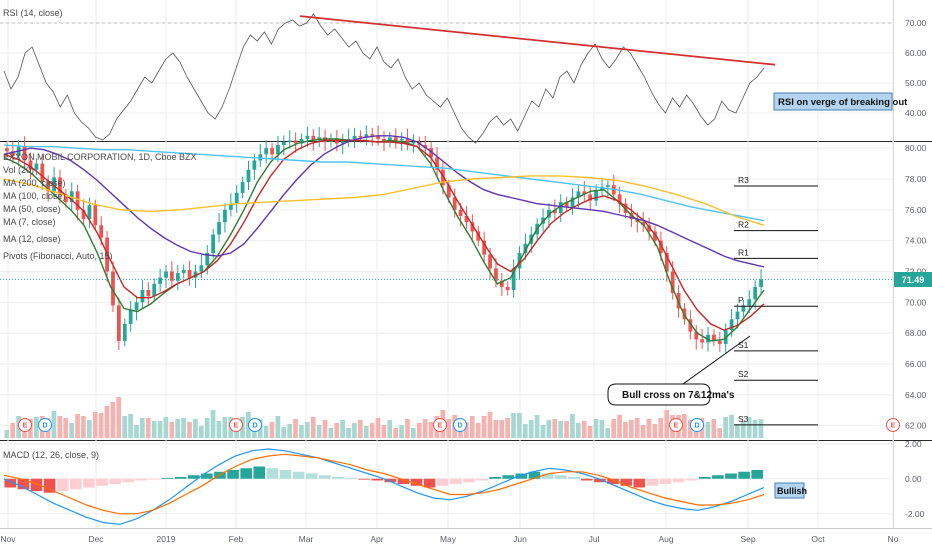  What do you see at coordinates (840, 101) in the screenshot?
I see `rsi-annotation: RSI on verge of breaking out` at bounding box center [840, 101].